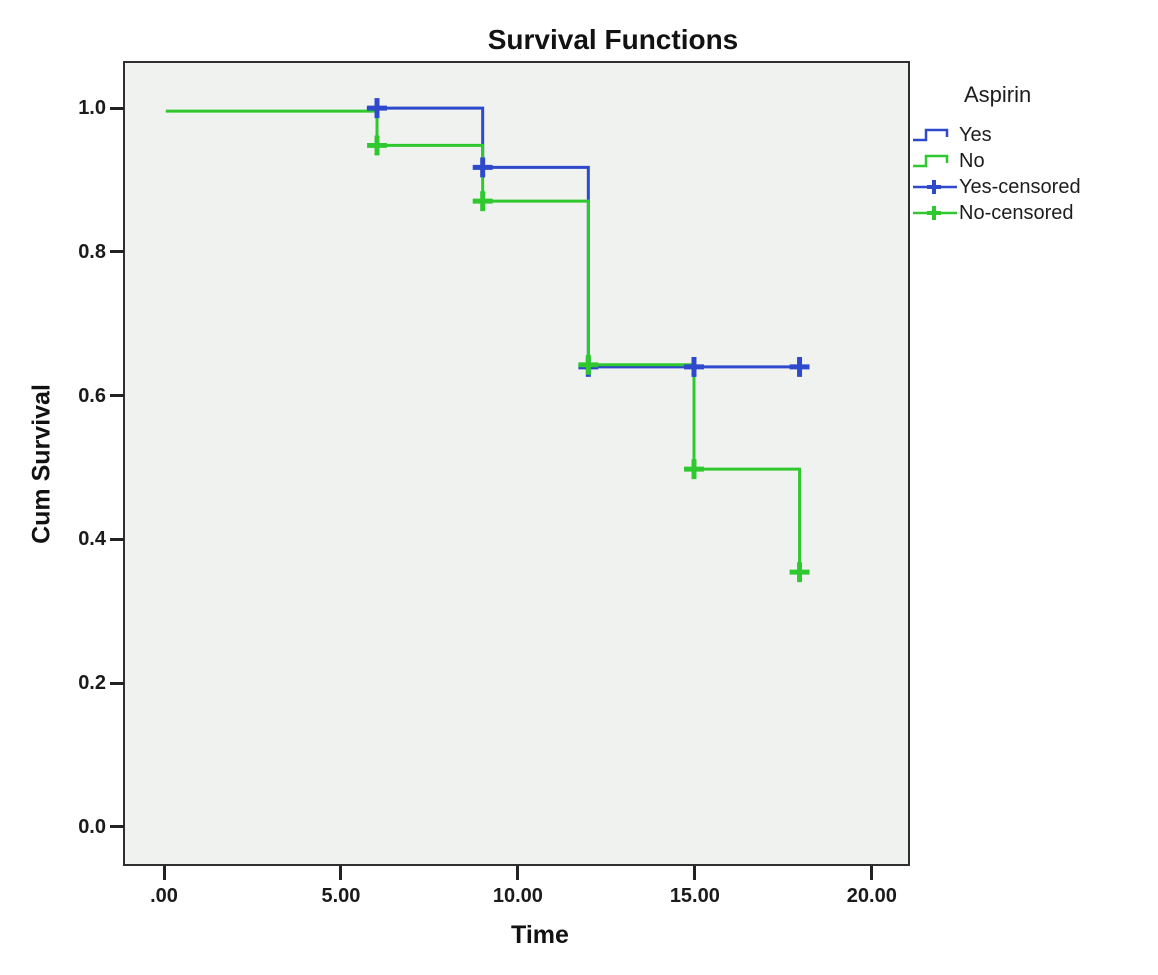 The height and width of the screenshot is (975, 1158). Describe the element at coordinates (41, 464) in the screenshot. I see `y-axis-label: Cum Survival` at that location.